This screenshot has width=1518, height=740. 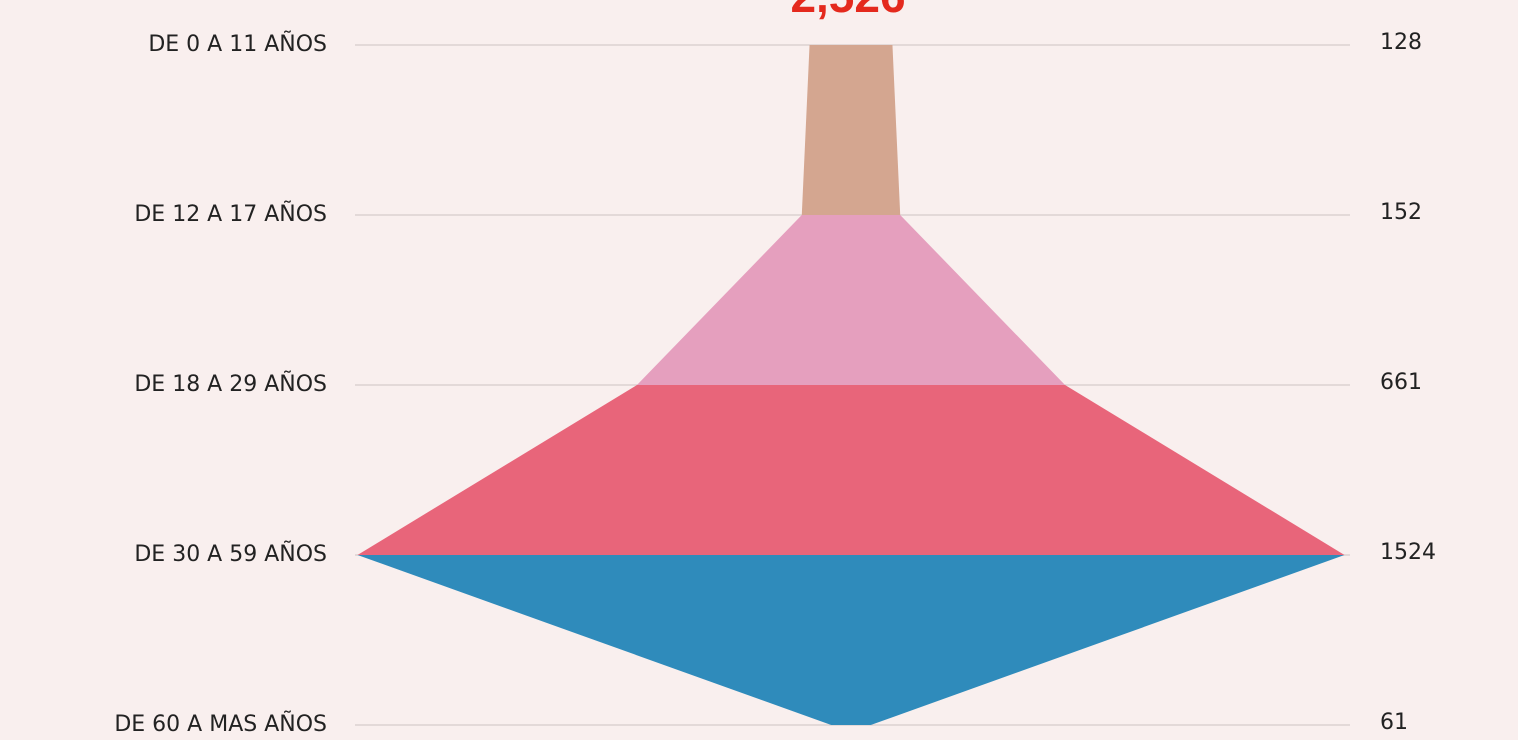 What do you see at coordinates (1401, 212) in the screenshot?
I see `value-label: 152` at bounding box center [1401, 212].